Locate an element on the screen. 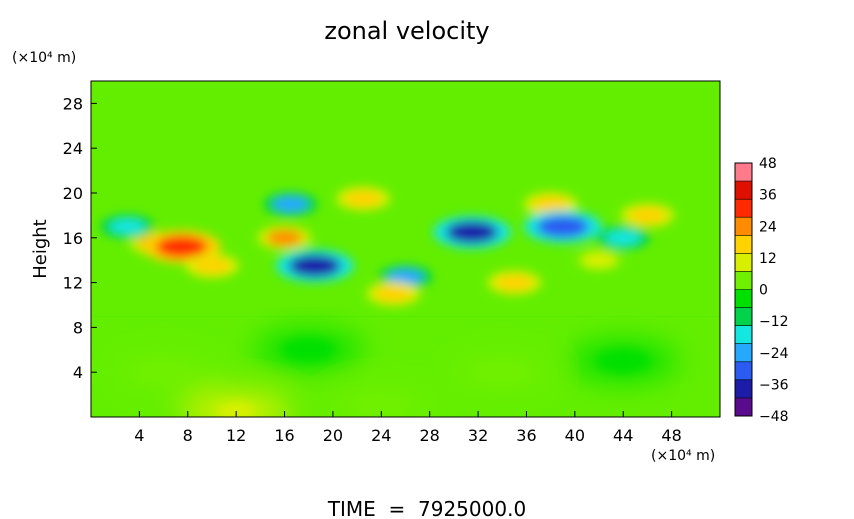  colorbar-frame is located at coordinates (743, 289).